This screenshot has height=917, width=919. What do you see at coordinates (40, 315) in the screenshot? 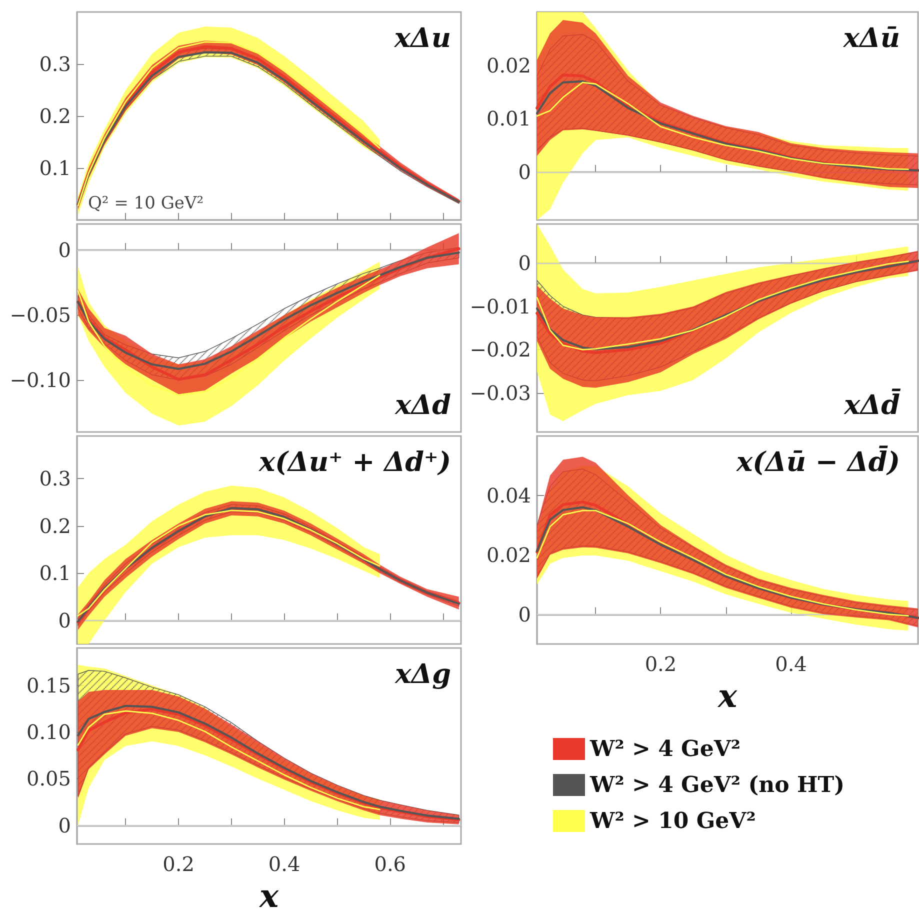
I see `y-tick-label: −0.05` at bounding box center [40, 315].